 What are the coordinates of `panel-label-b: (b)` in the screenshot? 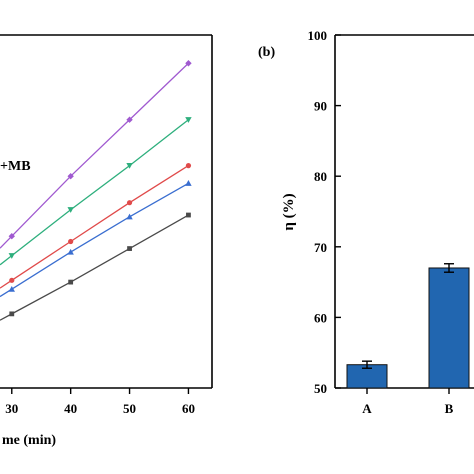 It's located at (266, 52).